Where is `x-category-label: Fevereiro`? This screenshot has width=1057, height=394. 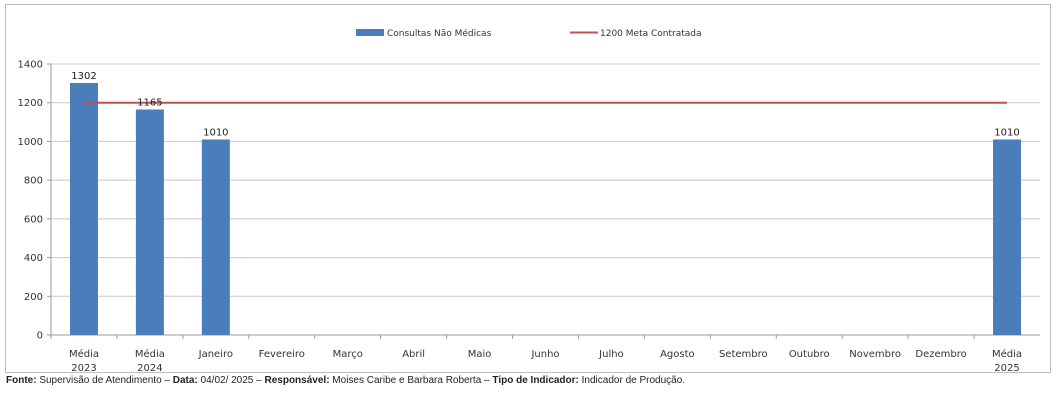 x-category-label: Fevereiro is located at coordinates (282, 354).